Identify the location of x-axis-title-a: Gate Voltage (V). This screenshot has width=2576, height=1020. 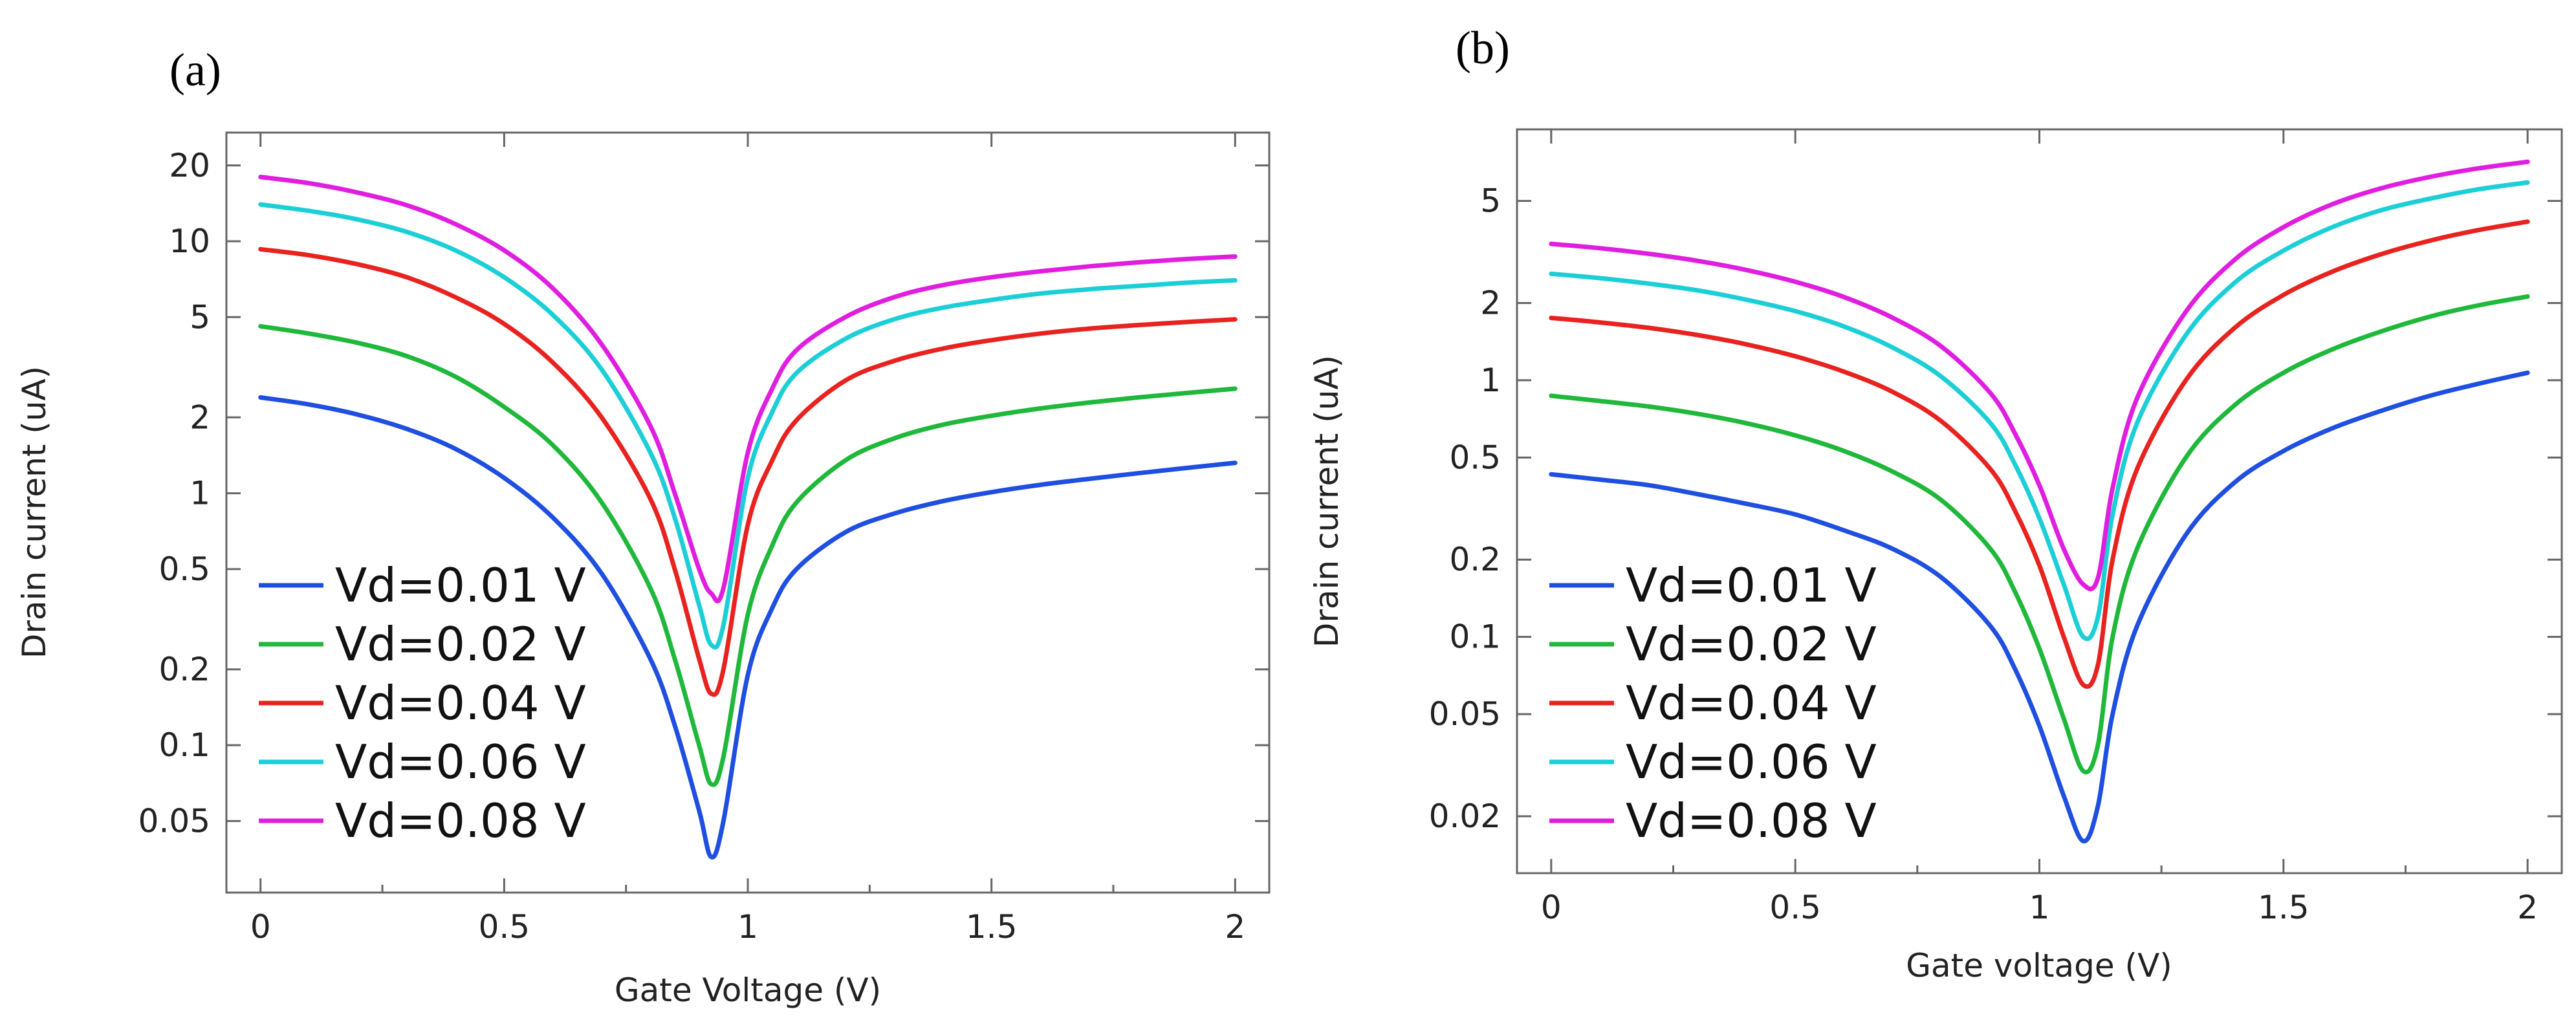
(748, 990).